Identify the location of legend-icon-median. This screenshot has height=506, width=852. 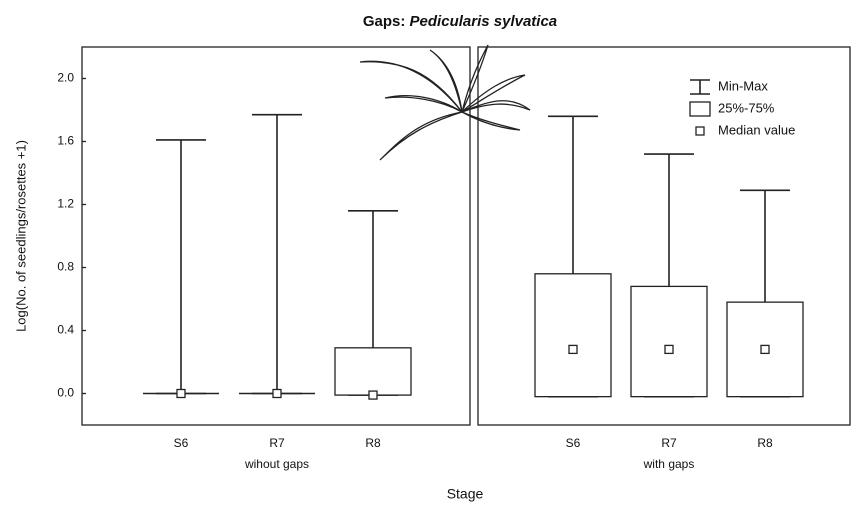
(700, 131).